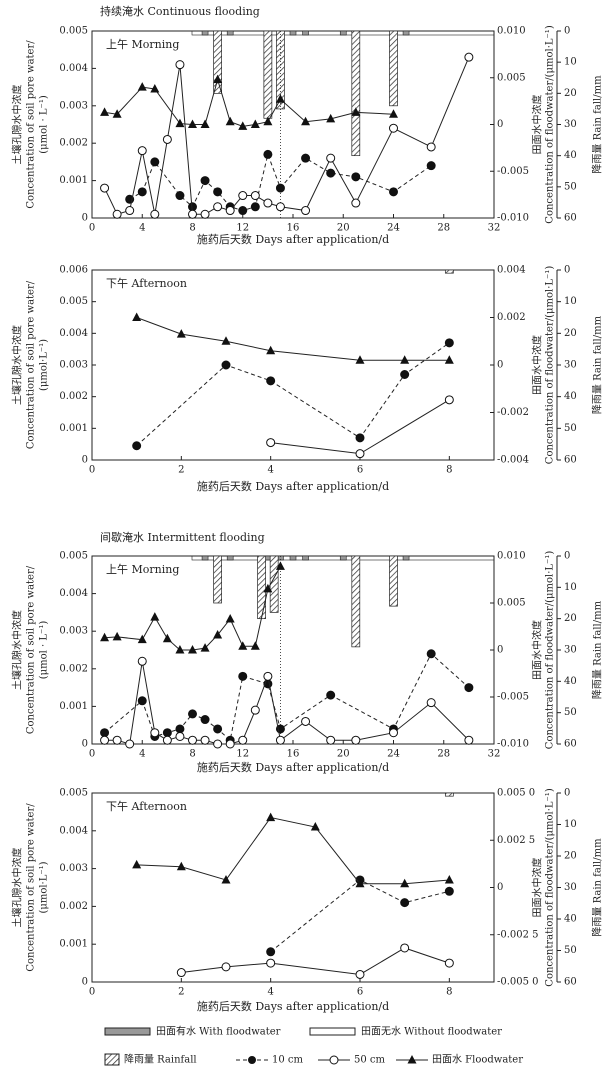 This screenshot has width=607, height=1073. I want to click on y-tick-label: 0.001, so click(73, 944).